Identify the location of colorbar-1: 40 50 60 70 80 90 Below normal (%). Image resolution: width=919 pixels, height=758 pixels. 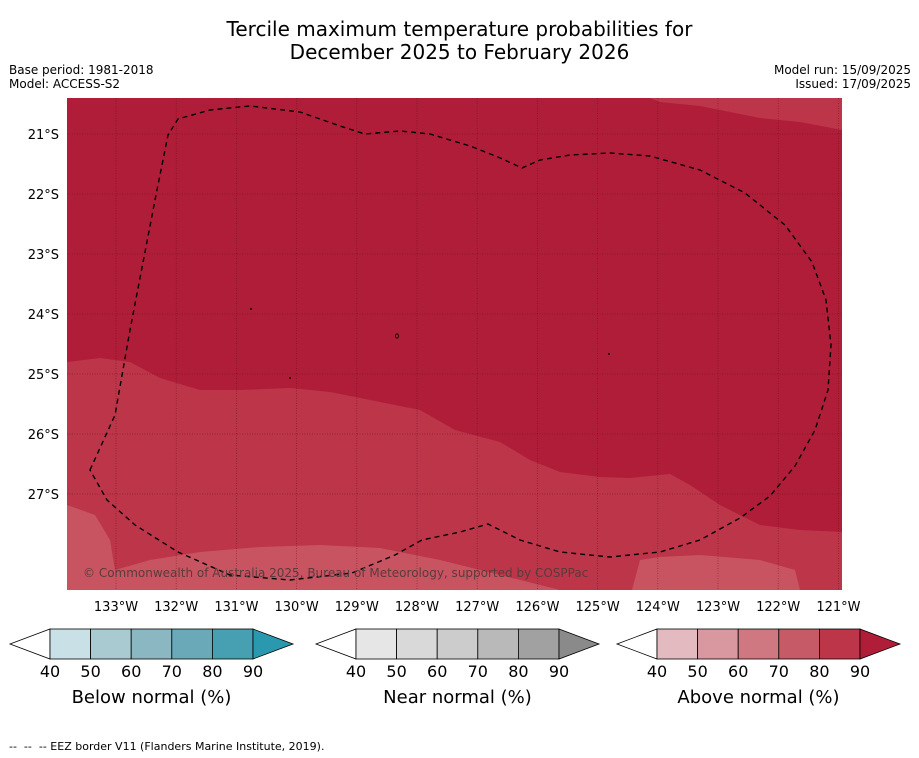
(151, 668).